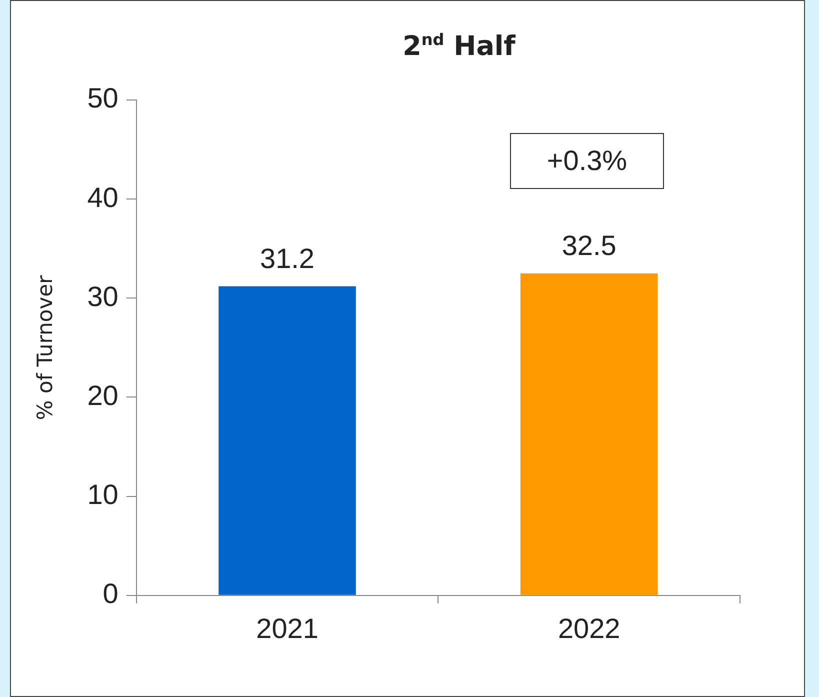 The width and height of the screenshot is (819, 697). I want to click on y-tick-label: 30, so click(102, 296).